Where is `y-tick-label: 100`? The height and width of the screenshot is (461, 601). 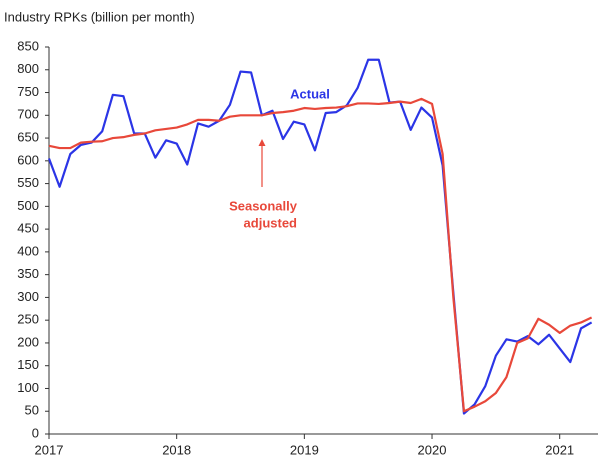 y-tick-label: 100 is located at coordinates (28, 387).